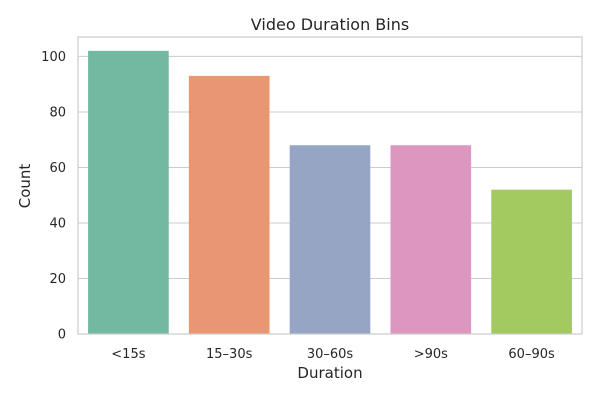 The width and height of the screenshot is (600, 405). What do you see at coordinates (57, 223) in the screenshot?
I see `y-tick-label: 40` at bounding box center [57, 223].